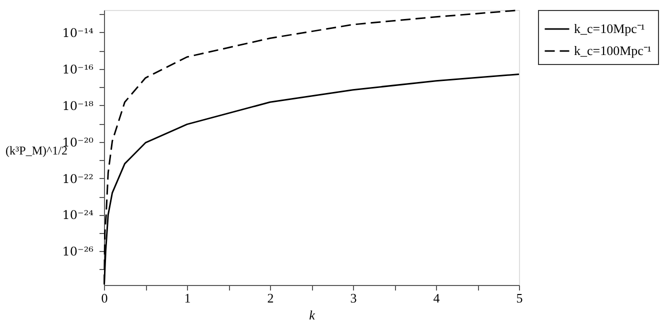 The image size is (664, 327). Describe the element at coordinates (609, 28) in the screenshot. I see `legend-label: k_c=10Mpc⁻¹` at that location.